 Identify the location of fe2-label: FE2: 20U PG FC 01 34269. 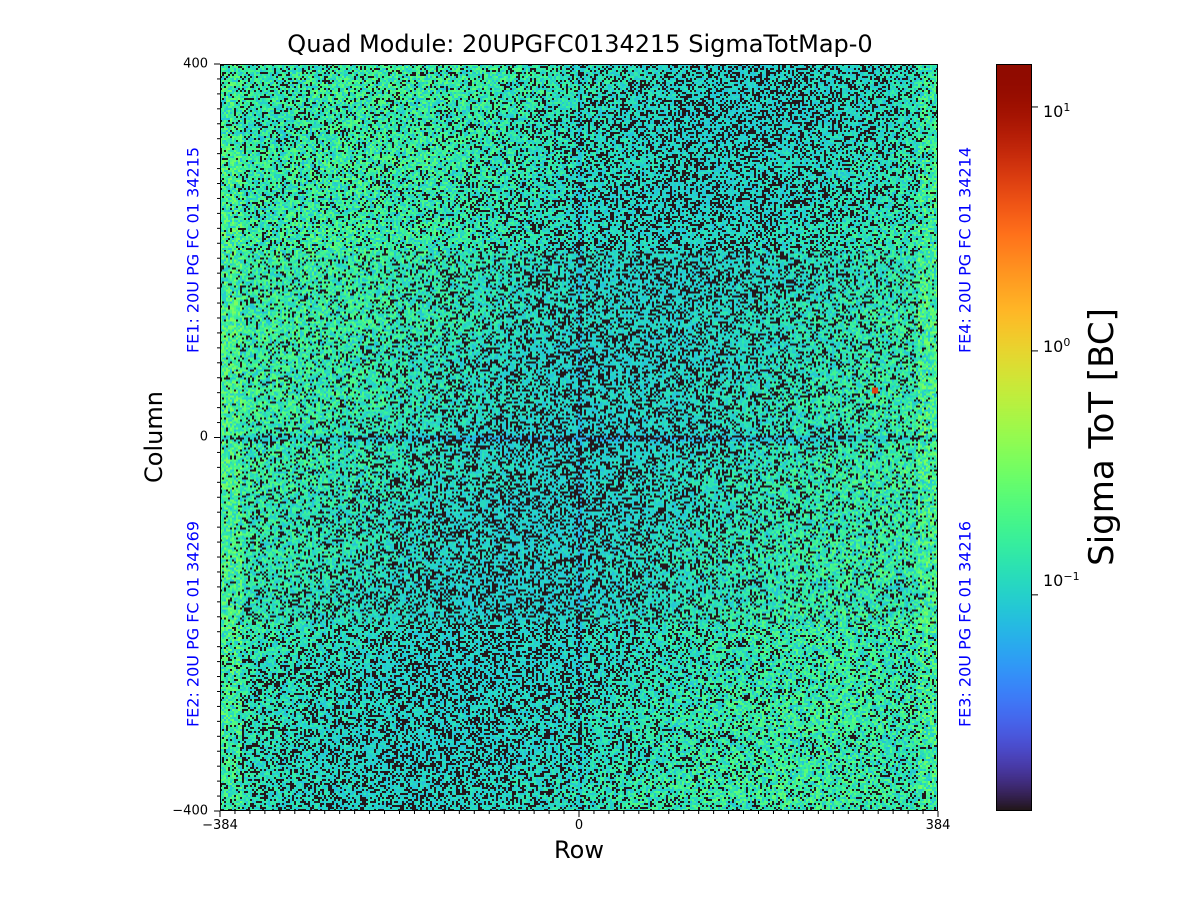
(193, 624).